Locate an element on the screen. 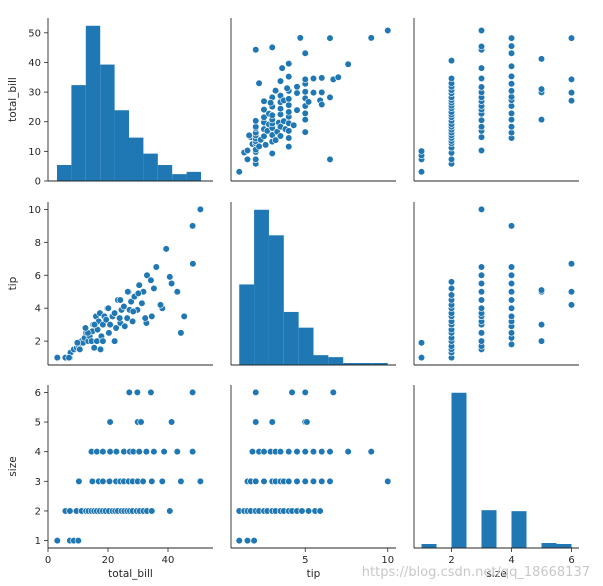 Image resolution: width=603 pixels, height=586 pixels. y-tick-label: 3 is located at coordinates (38, 482).